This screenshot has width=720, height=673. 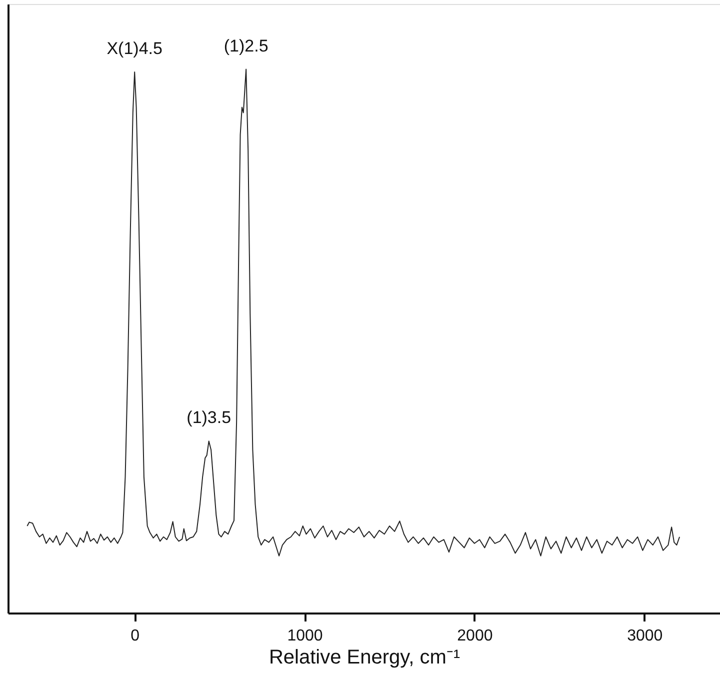 What do you see at coordinates (134, 48) in the screenshot?
I see `annotation: X(1)4.5` at bounding box center [134, 48].